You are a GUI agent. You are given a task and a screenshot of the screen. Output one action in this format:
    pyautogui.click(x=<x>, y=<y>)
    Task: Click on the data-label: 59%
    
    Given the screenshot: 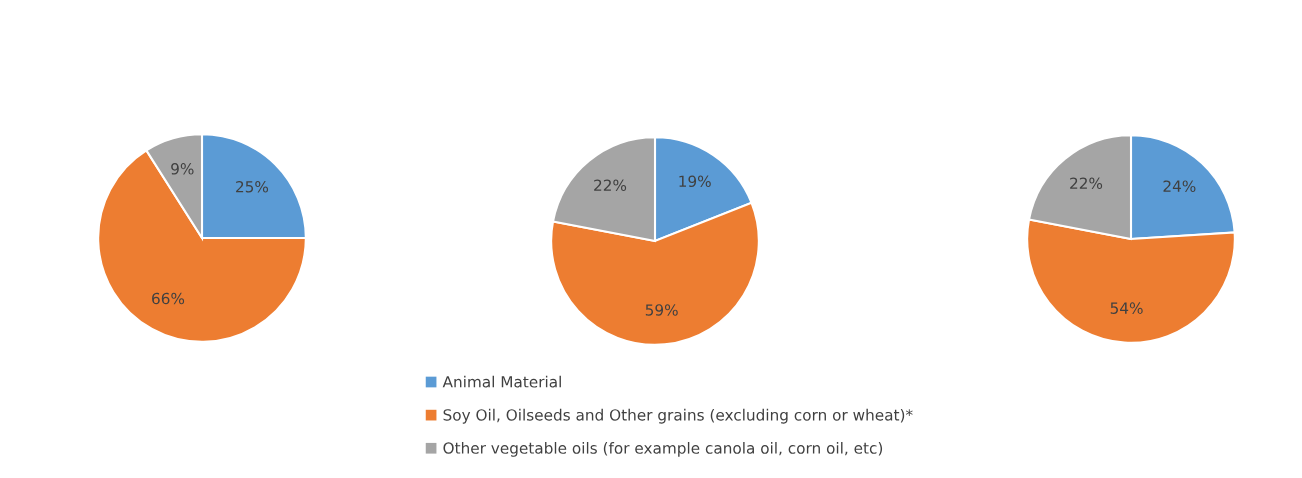 What is the action you would take?
    pyautogui.click(x=661, y=310)
    